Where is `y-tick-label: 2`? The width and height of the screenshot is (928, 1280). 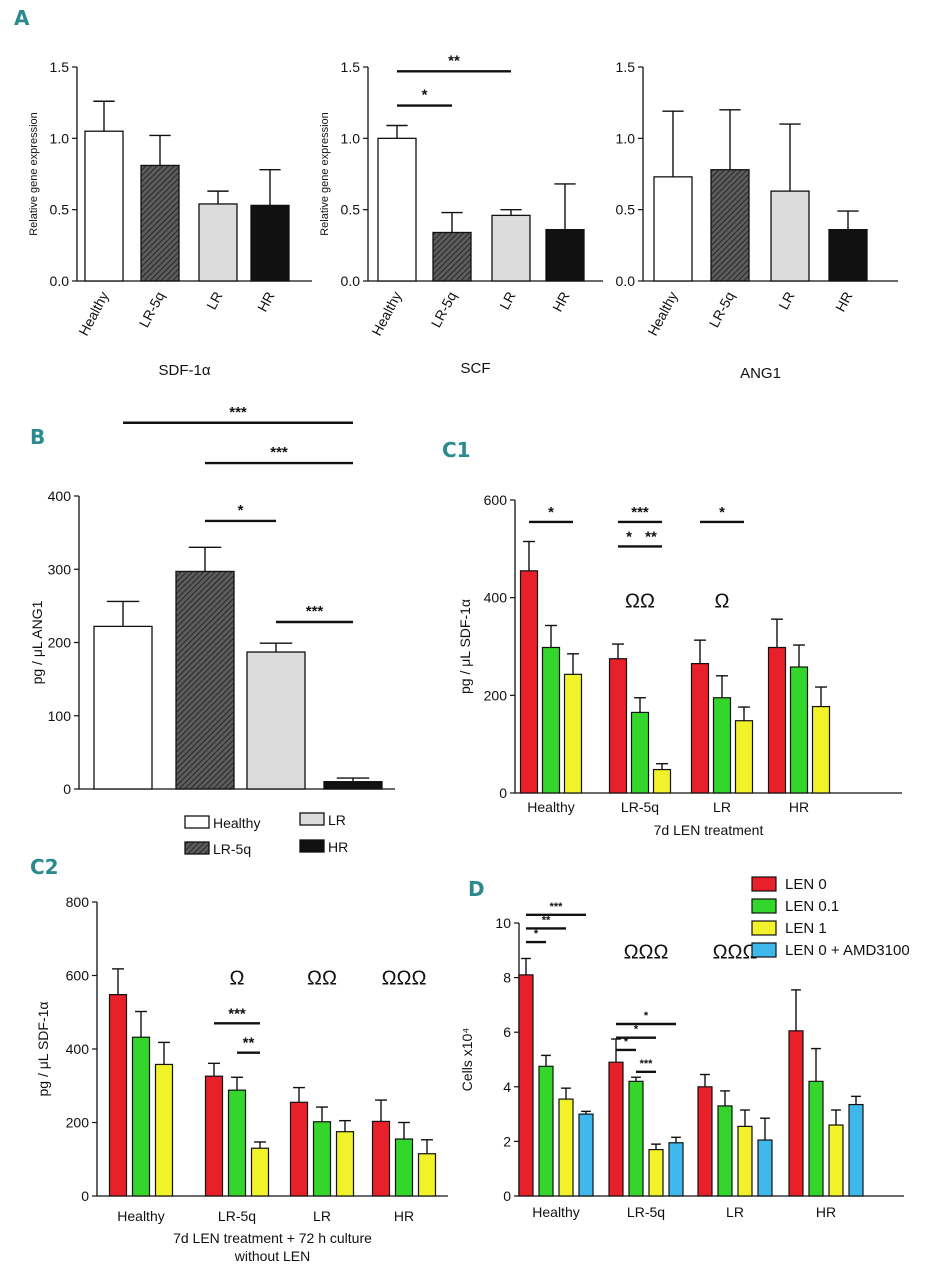
y-tick-label: 2 is located at coordinates (507, 1141).